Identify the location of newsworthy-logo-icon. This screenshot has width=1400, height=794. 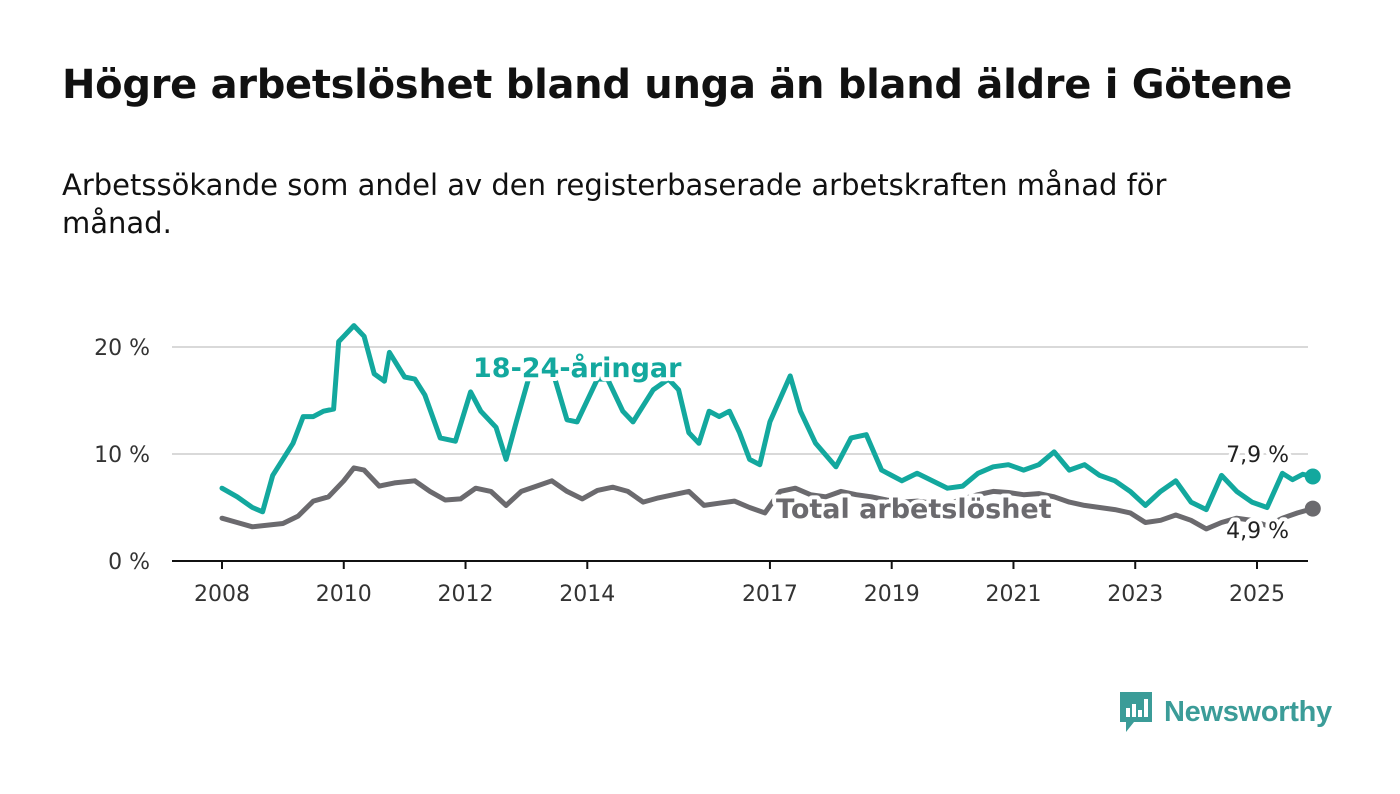
(1136, 712).